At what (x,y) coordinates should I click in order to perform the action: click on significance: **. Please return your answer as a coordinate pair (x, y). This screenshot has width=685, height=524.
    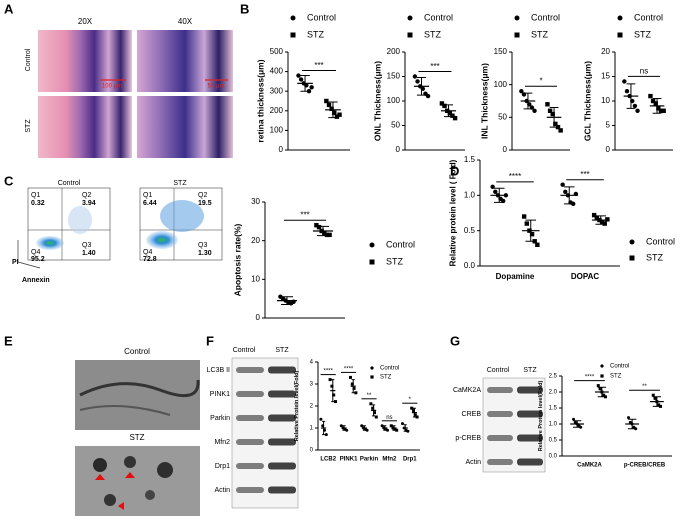
    Looking at the image, I should click on (644, 387).